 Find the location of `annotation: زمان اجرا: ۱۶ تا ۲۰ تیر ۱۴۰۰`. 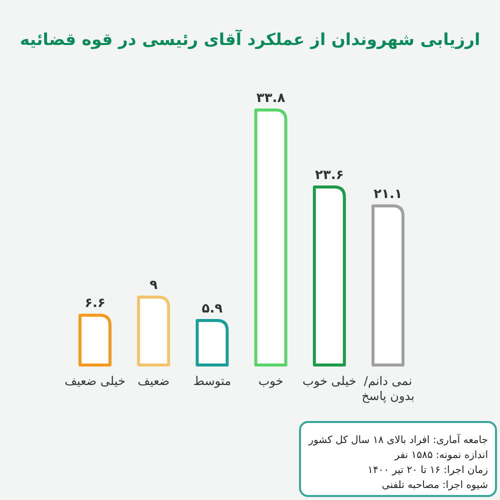

annotation: زمان اجرا: ۱۶ تا ۲۰ تیر ۱۴۰۰ is located at coordinates (428, 470).